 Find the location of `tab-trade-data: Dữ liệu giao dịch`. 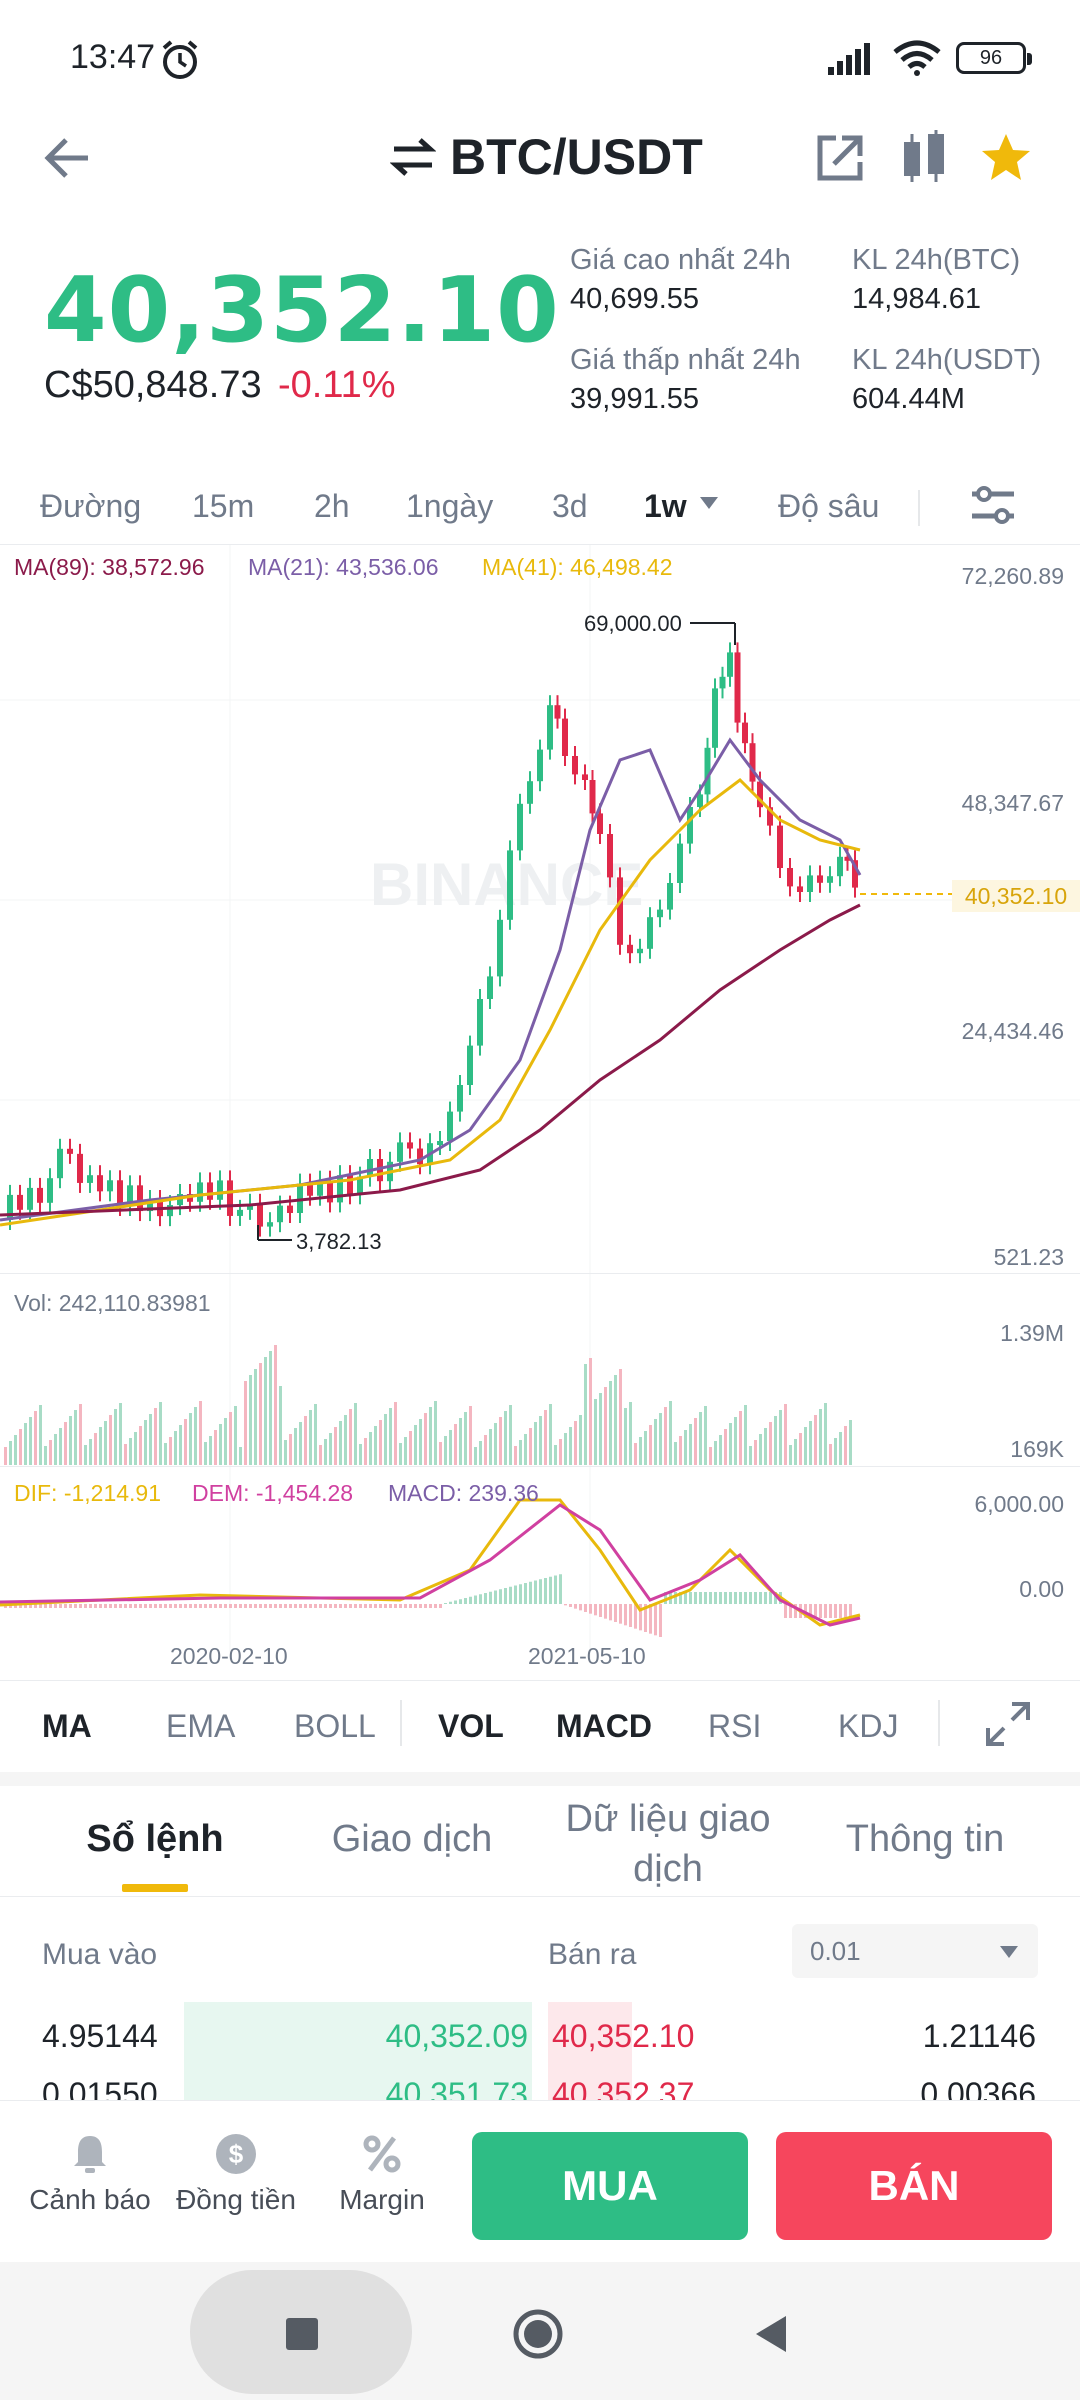

tab-trade-data: Dữ liệu giao dịch is located at coordinates (668, 1844).